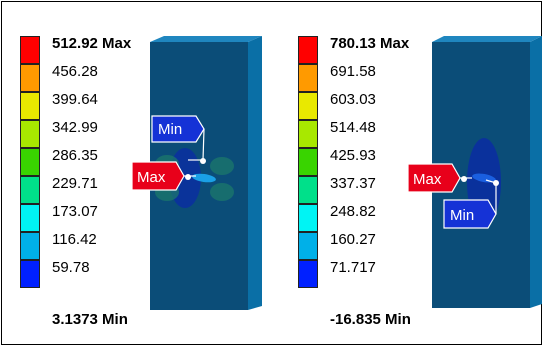 The width and height of the screenshot is (546, 349). I want to click on legend-label: 59.78, so click(71, 267).